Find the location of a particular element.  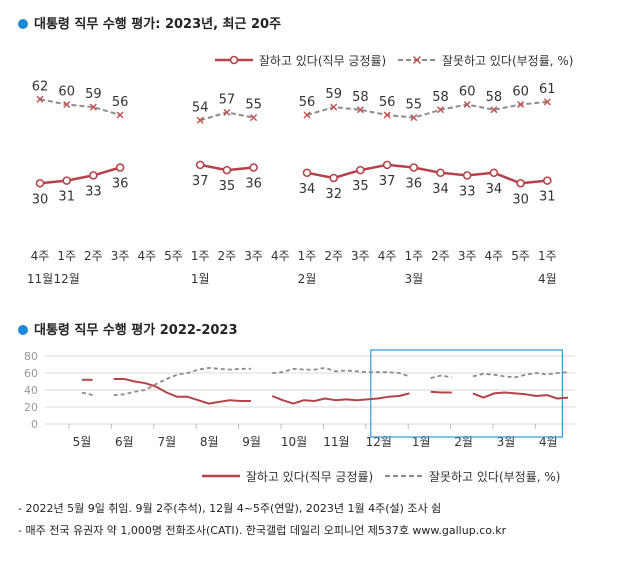

month-tick-label: 12월 is located at coordinates (67, 279).